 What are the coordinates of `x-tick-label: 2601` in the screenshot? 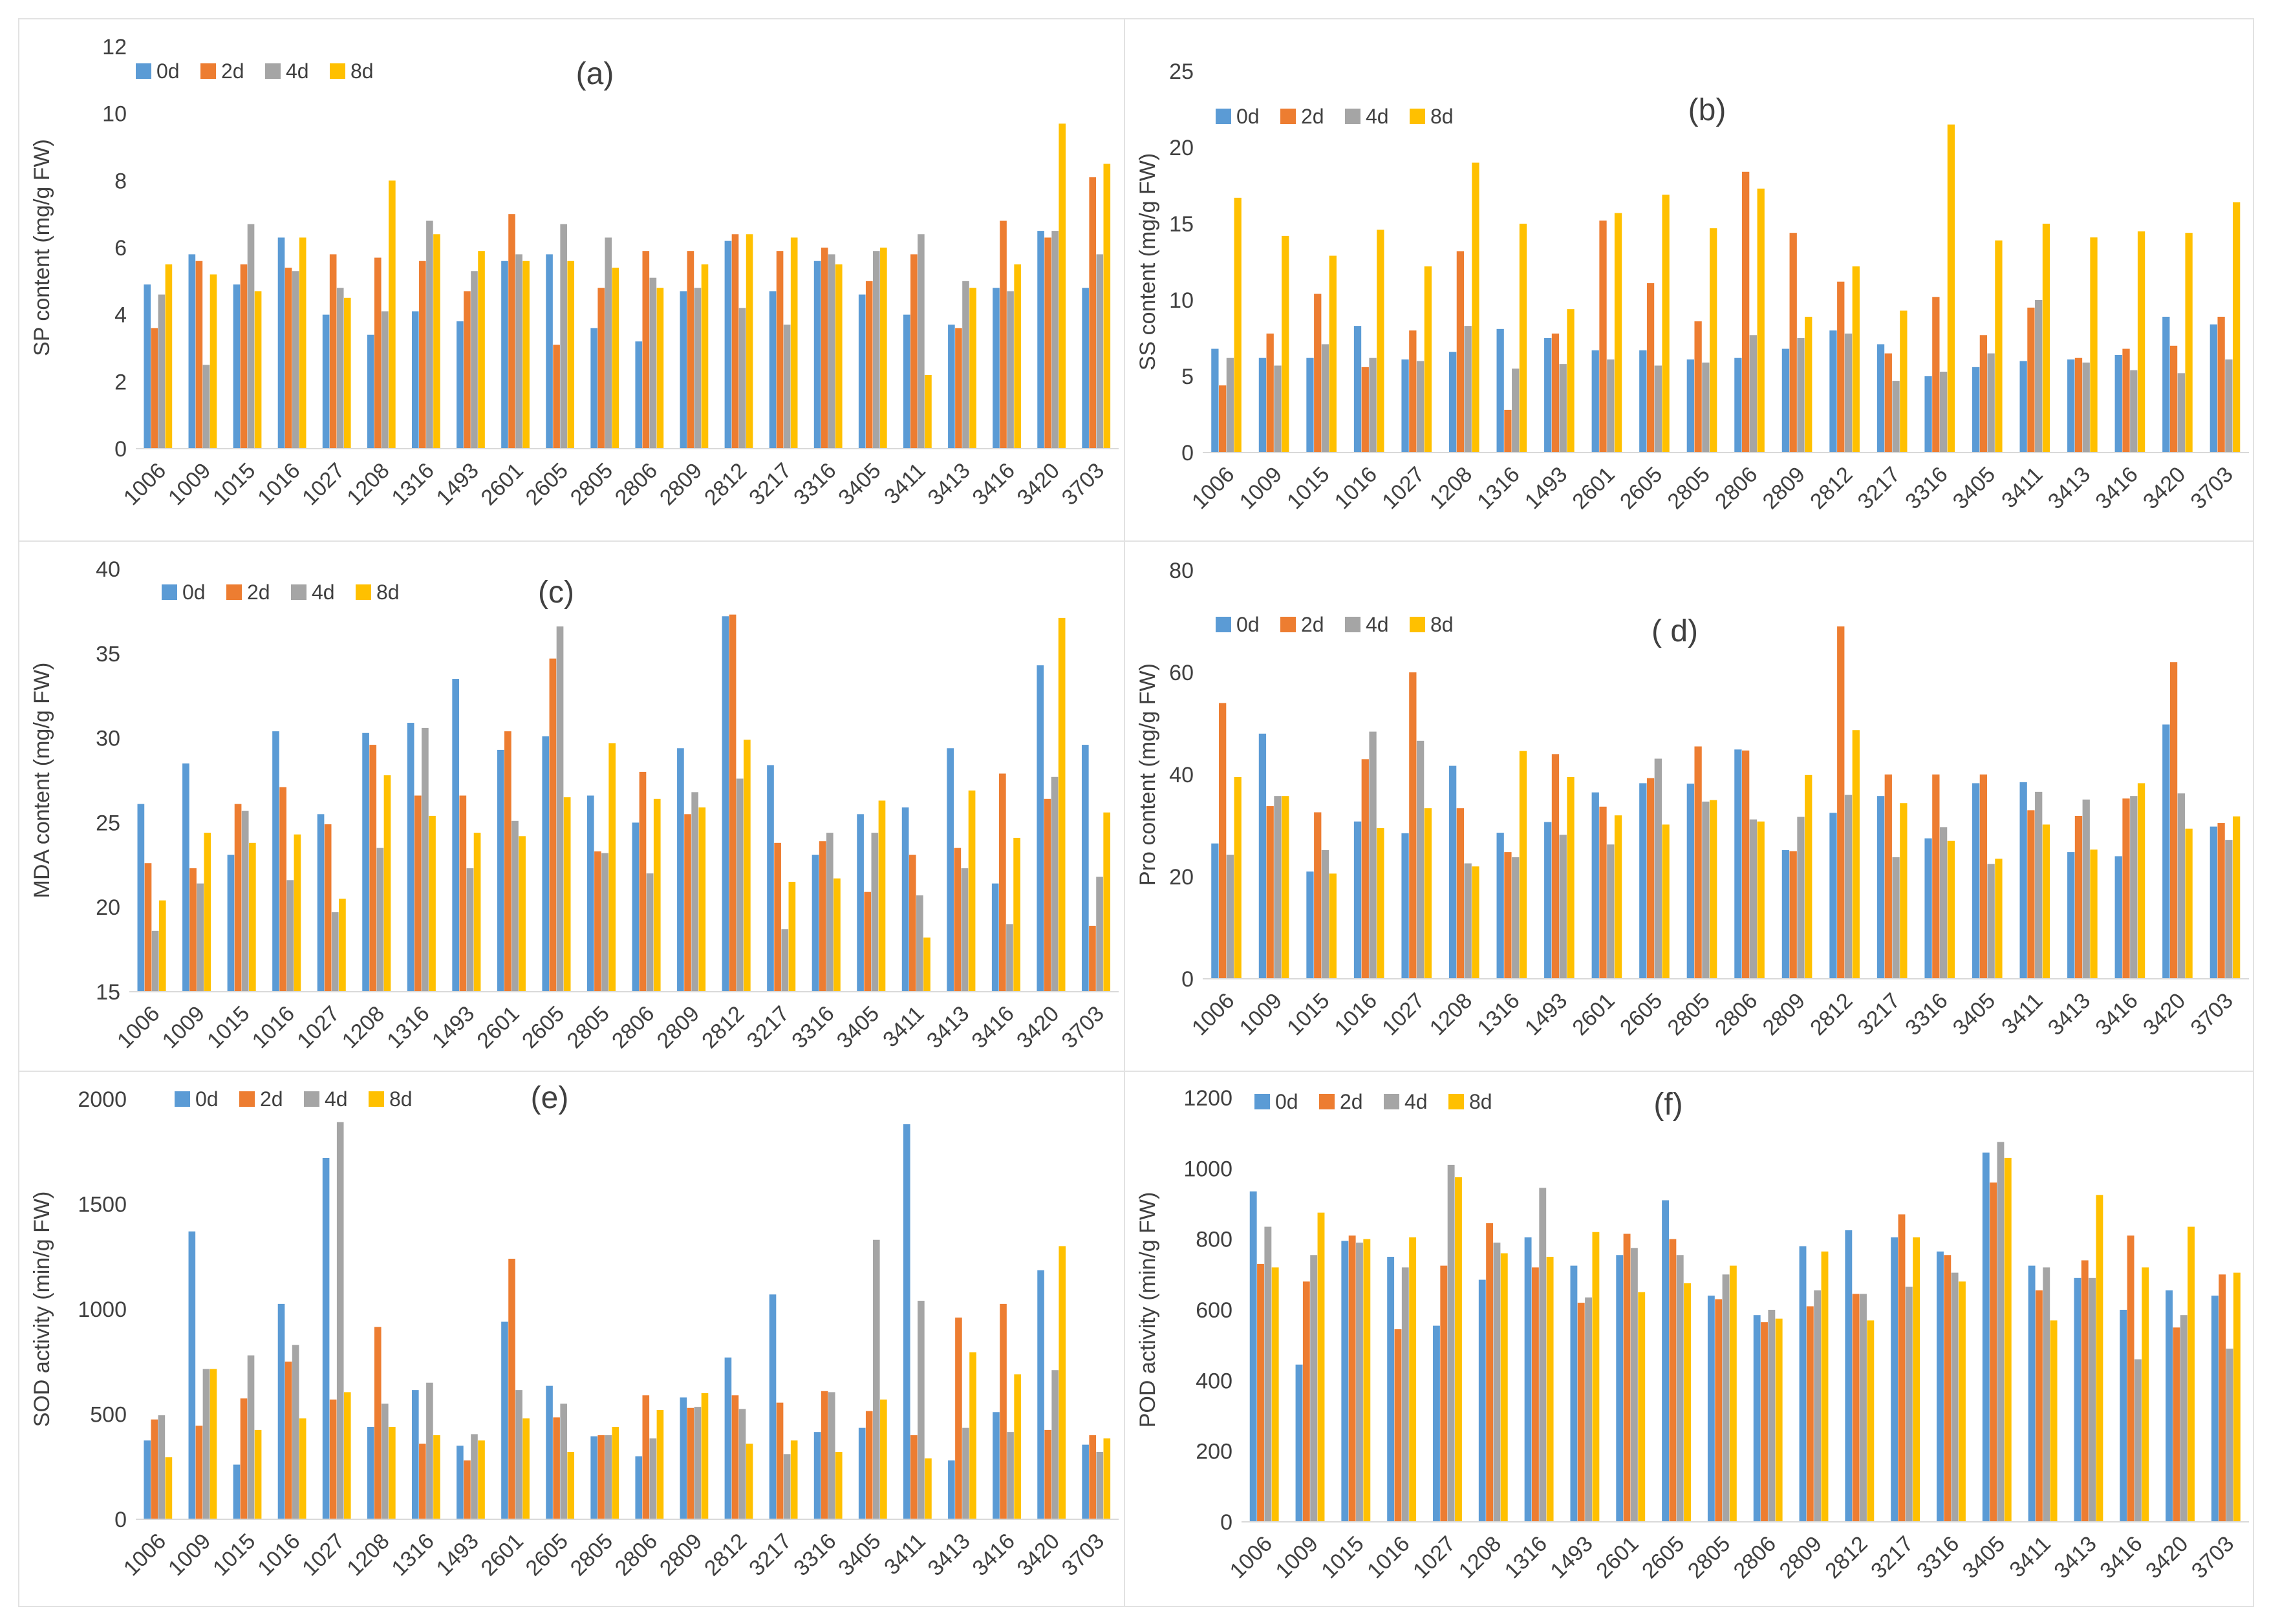 It's located at (498, 1027).